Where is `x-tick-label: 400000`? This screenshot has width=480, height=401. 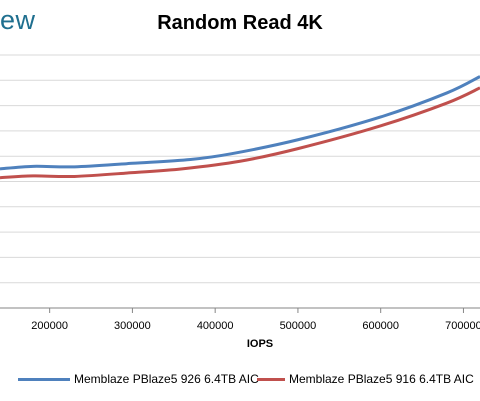 x-tick-label: 400000 is located at coordinates (215, 326).